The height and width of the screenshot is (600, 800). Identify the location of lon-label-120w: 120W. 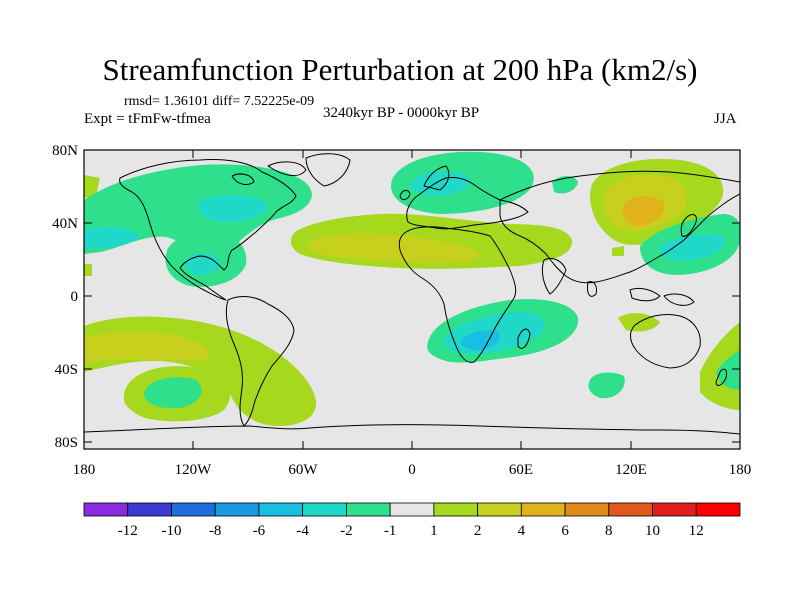
(194, 470).